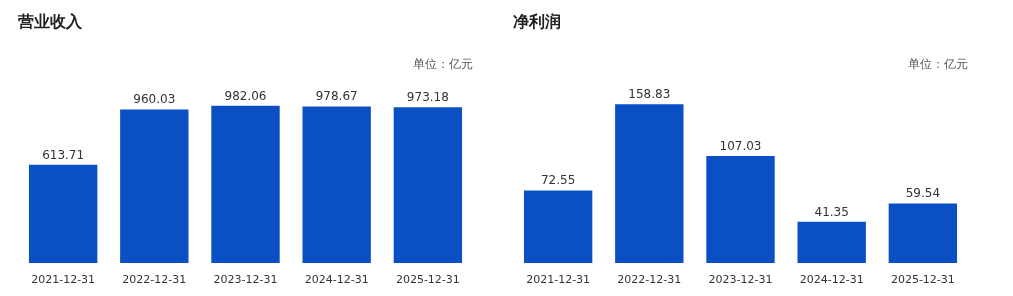  Describe the element at coordinates (537, 21) in the screenshot. I see `chart-title: 净利润` at that location.